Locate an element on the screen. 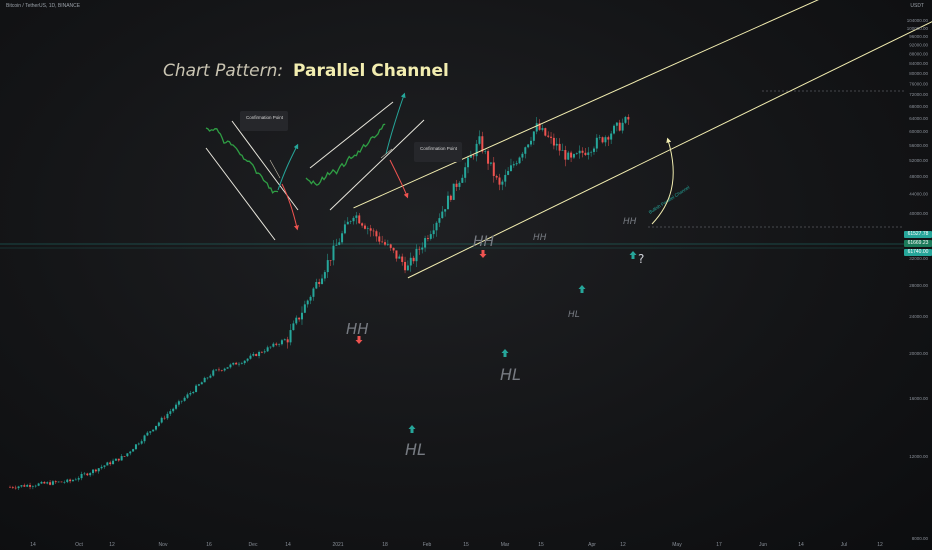 The image size is (932, 550). y-tick-label: 88000.00 is located at coordinates (918, 54).